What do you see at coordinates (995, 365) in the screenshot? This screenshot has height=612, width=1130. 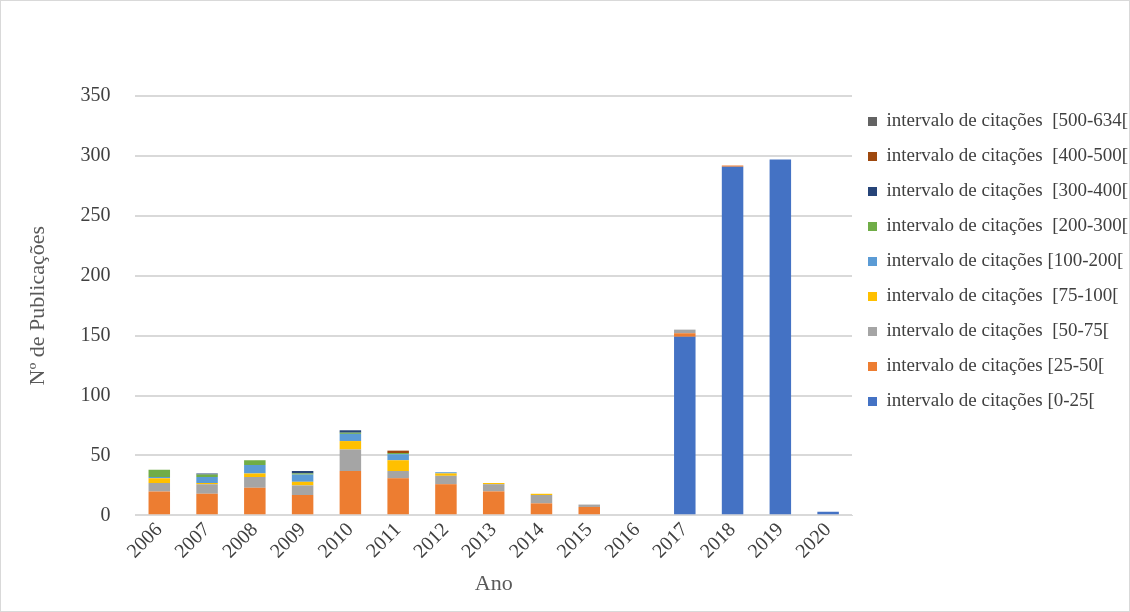 I see `legend-label: intervalo de citações [25-50[` at bounding box center [995, 365].